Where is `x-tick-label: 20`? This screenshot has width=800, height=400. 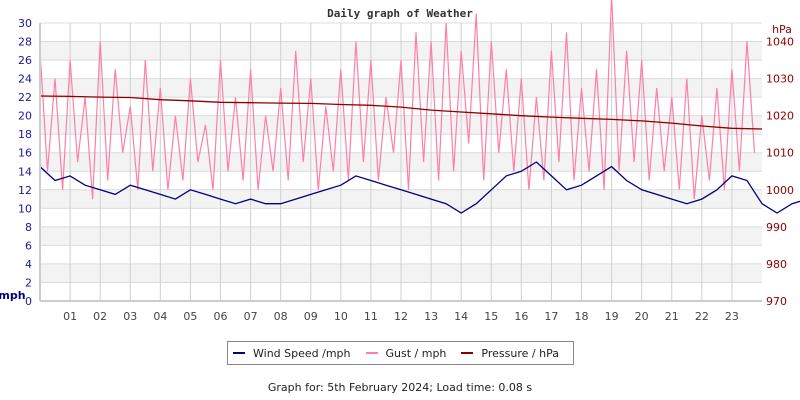
x-tick-label: 20 is located at coordinates (642, 316).